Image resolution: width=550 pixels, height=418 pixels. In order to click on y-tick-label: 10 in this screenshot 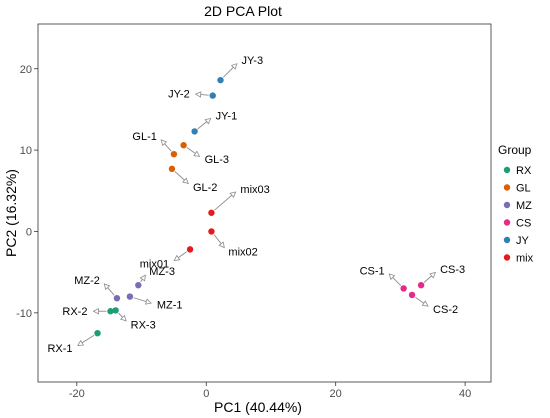, I will do `click(26, 151)`.